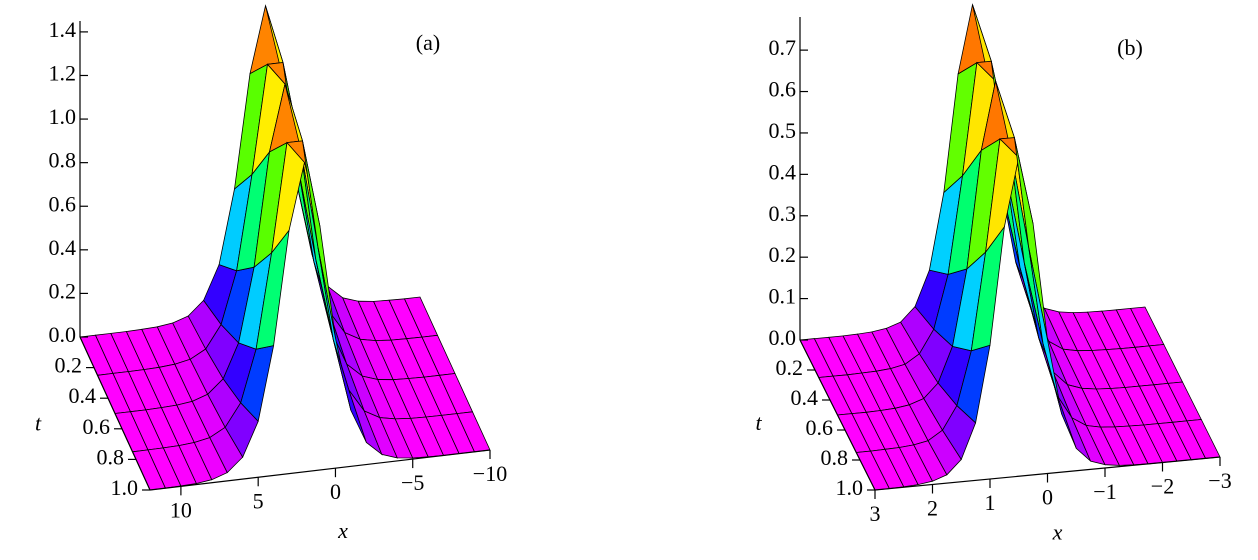 This screenshot has width=1258, height=560. What do you see at coordinates (63, 116) in the screenshot?
I see `z-tick-label: 1.0` at bounding box center [63, 116].